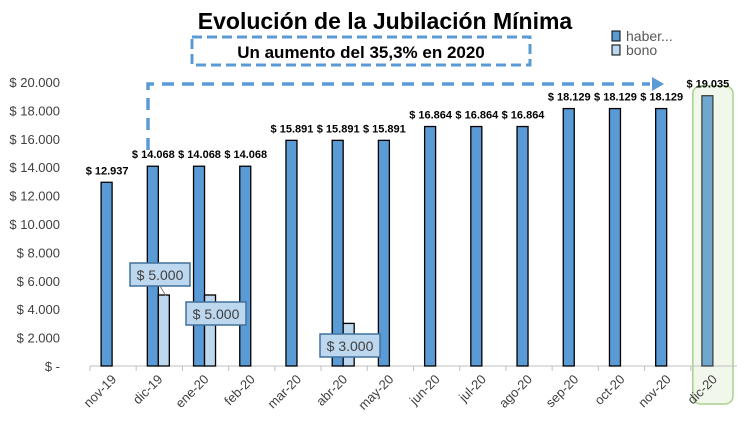  Describe the element at coordinates (38, 338) in the screenshot. I see `y-tick-label: $ 2.000` at that location.